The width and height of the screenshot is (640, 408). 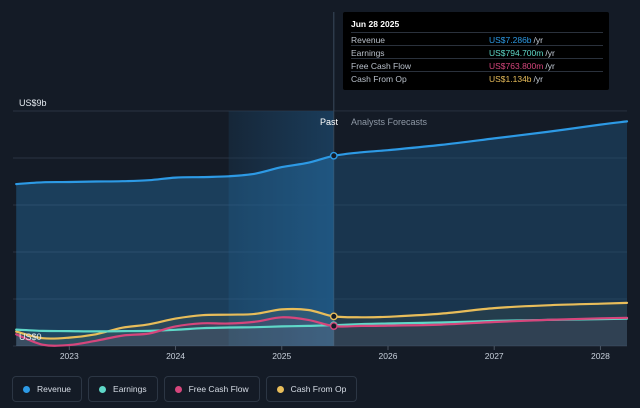 What do you see at coordinates (333, 240) in the screenshot?
I see `series-markers` at bounding box center [333, 240].